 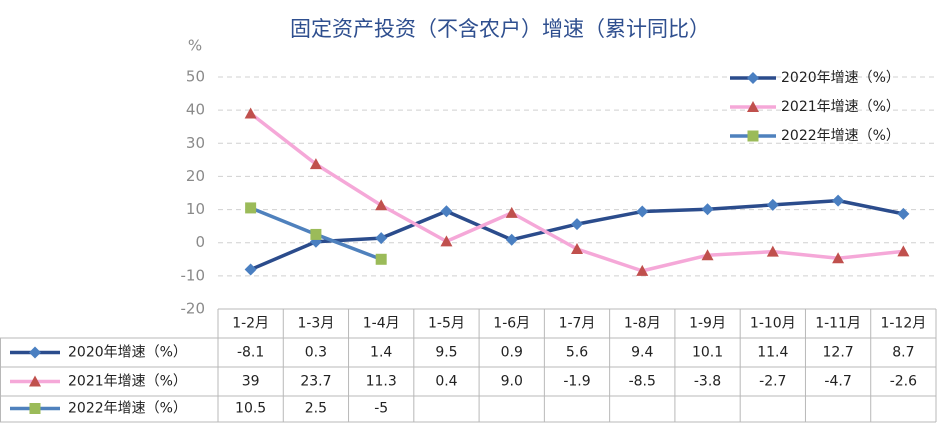 What do you see at coordinates (837, 382) in the screenshot?
I see `table-cell: -4.7` at bounding box center [837, 382].